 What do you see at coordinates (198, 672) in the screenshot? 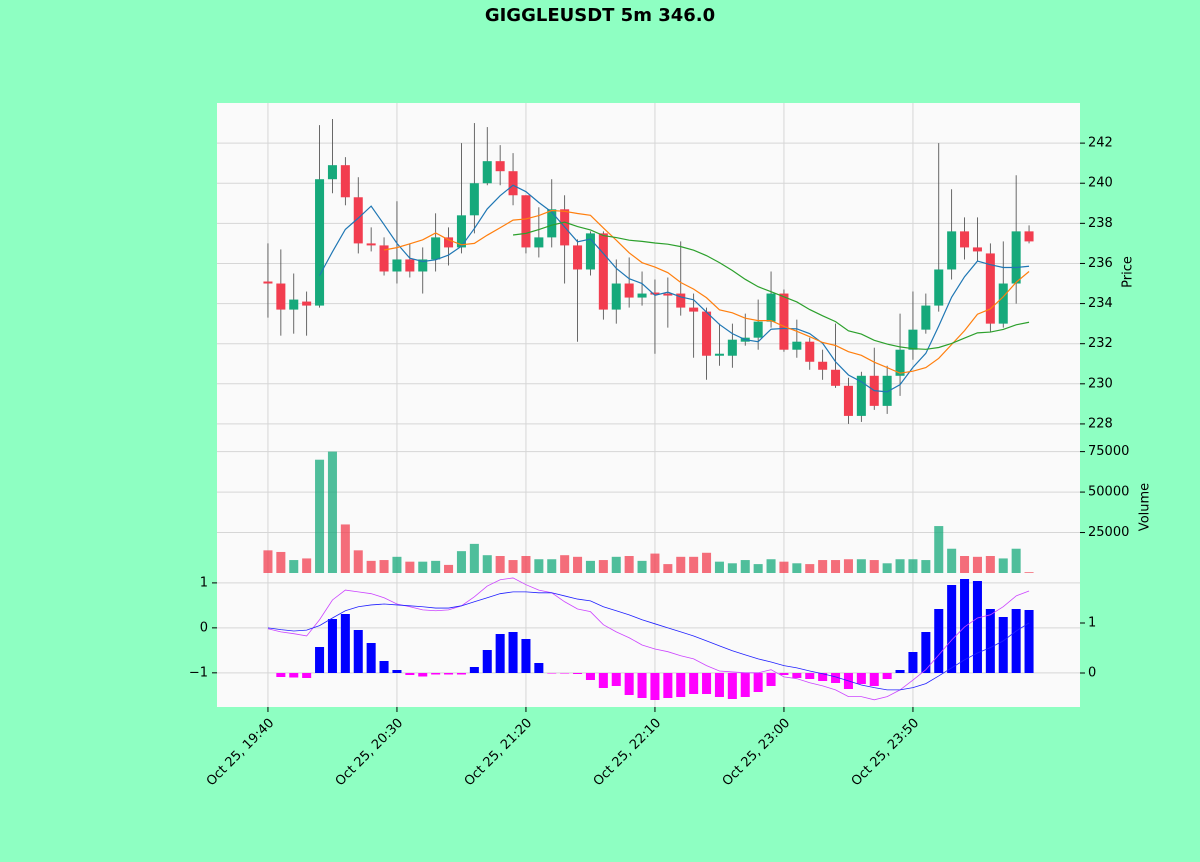
I see `y-tick-label: −1` at bounding box center [198, 672].